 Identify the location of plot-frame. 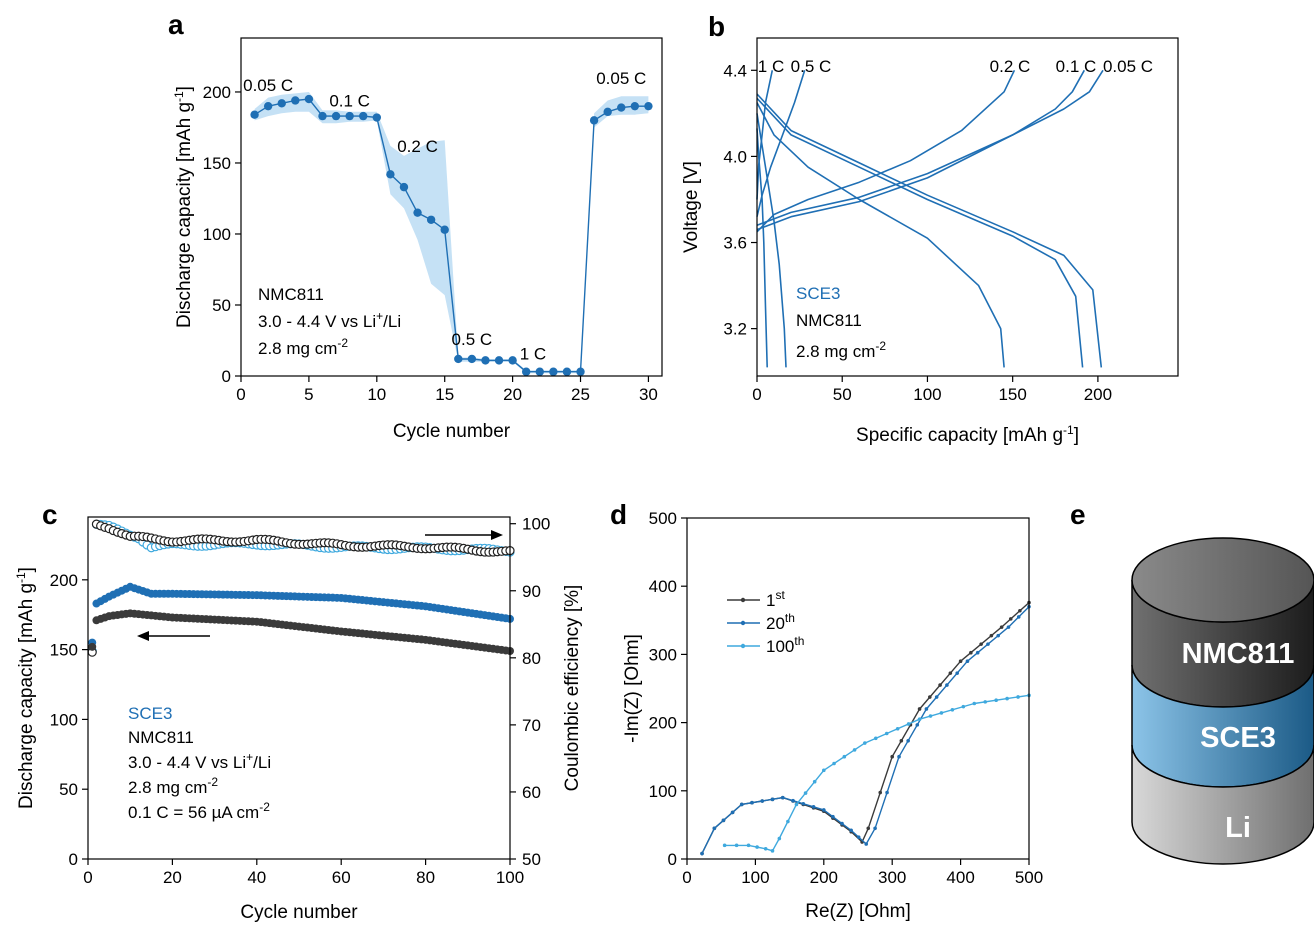
(451, 207).